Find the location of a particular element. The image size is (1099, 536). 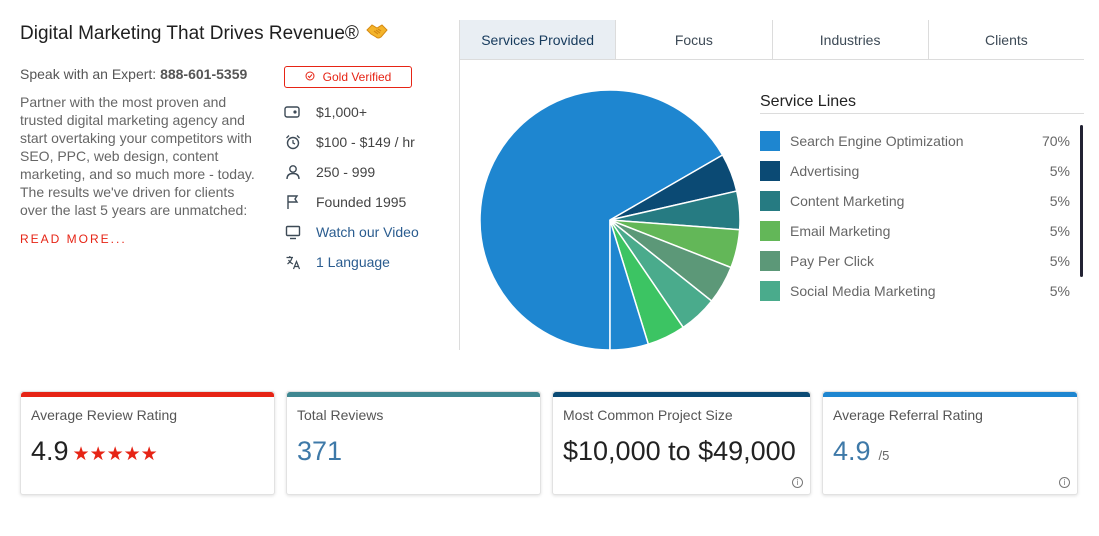

project-size-value: $10,000 to $49,000 is located at coordinates (679, 451).